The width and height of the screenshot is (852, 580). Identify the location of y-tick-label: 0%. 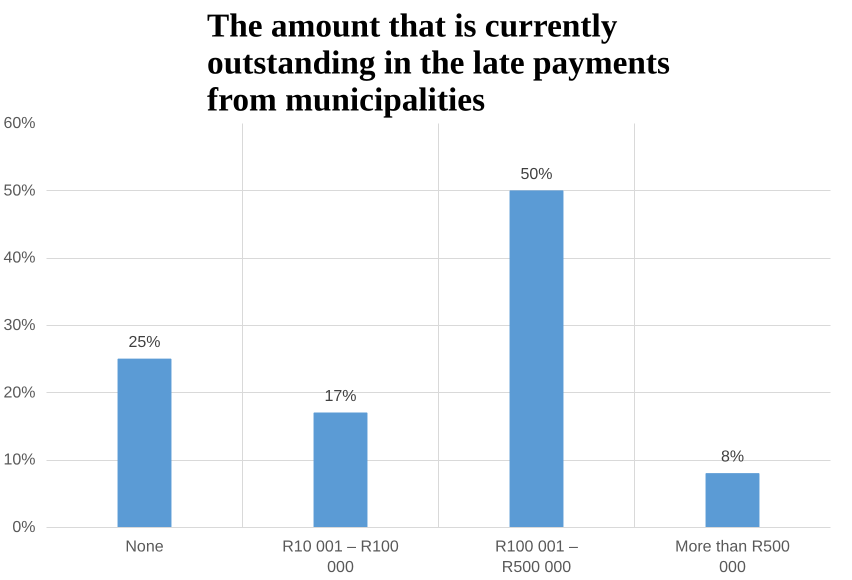
(24, 527).